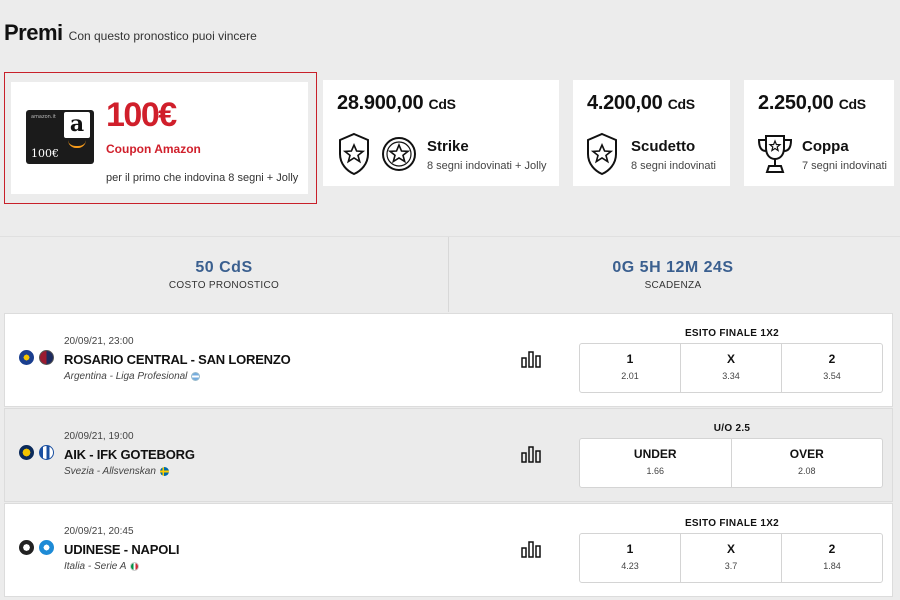  Describe the element at coordinates (132, 376) in the screenshot. I see `match-league: Argentina - Liga Profesional` at that location.